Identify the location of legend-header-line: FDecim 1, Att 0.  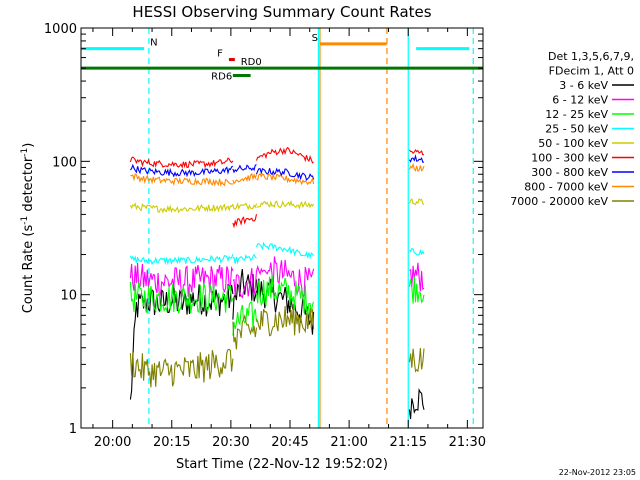
(591, 71).